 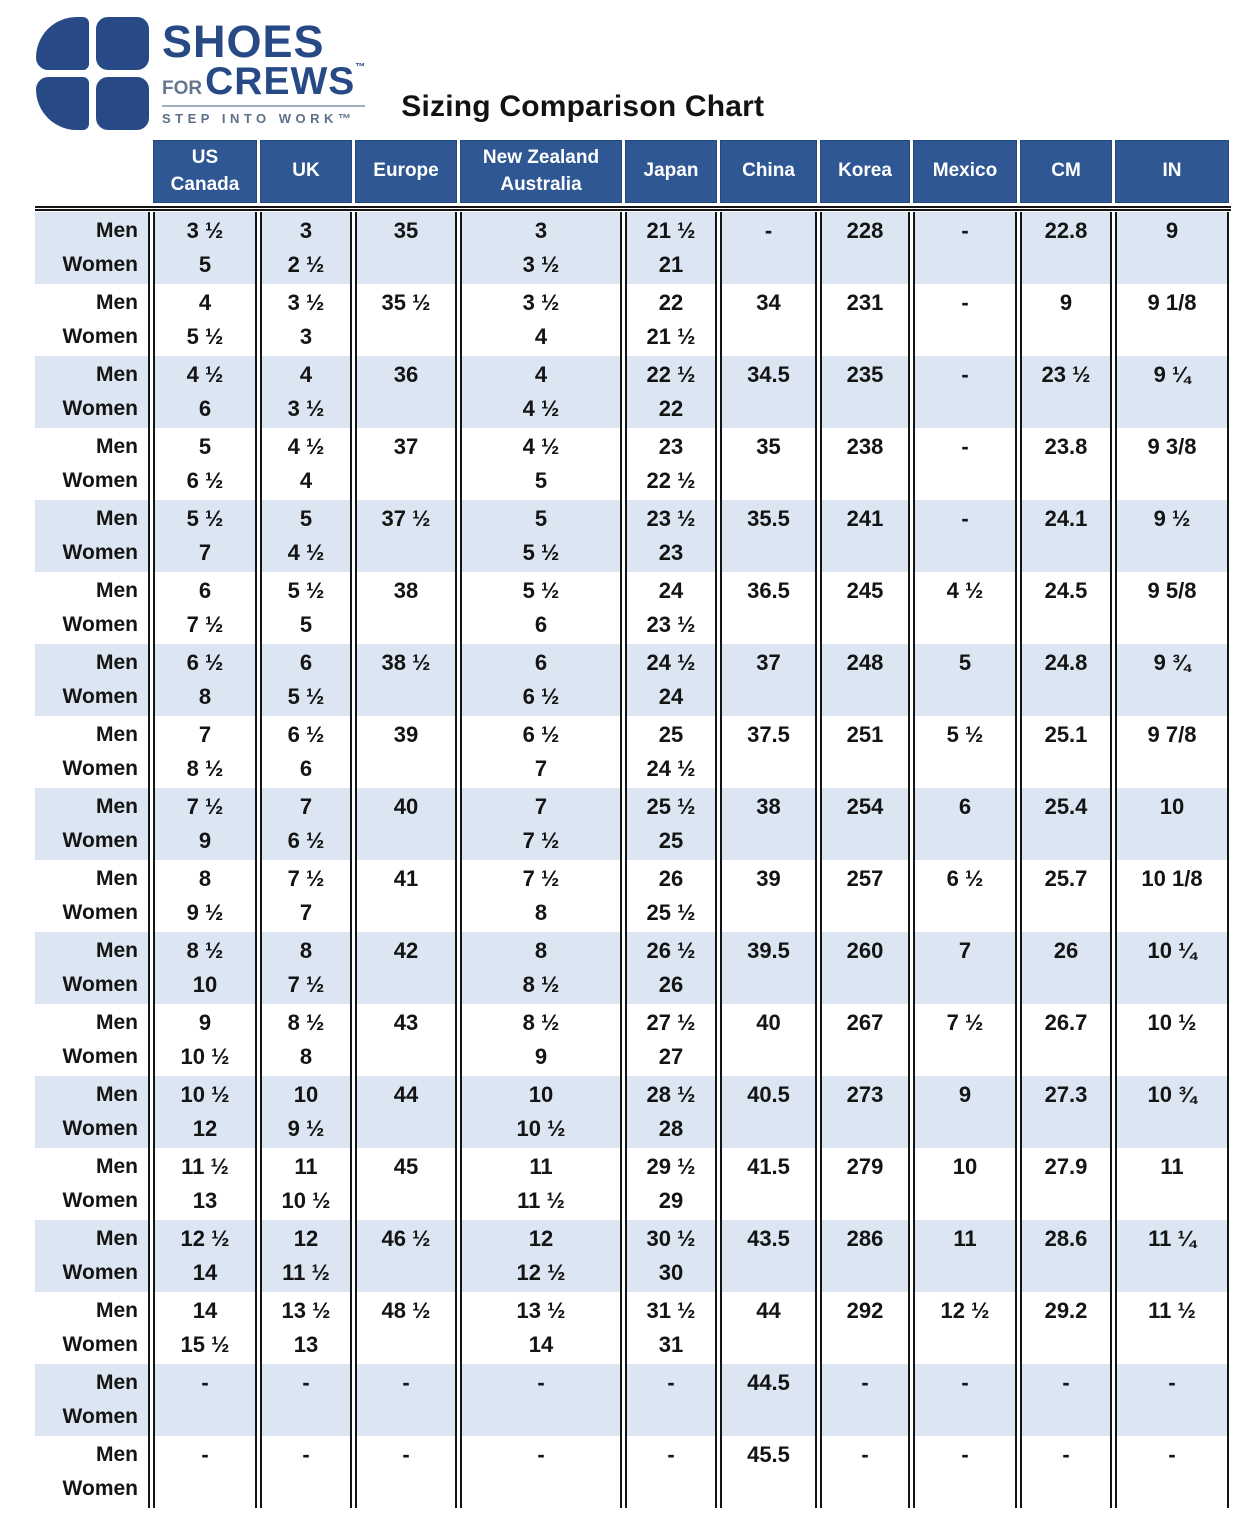 What do you see at coordinates (306, 336) in the screenshot?
I see `women-size-value: 3` at bounding box center [306, 336].